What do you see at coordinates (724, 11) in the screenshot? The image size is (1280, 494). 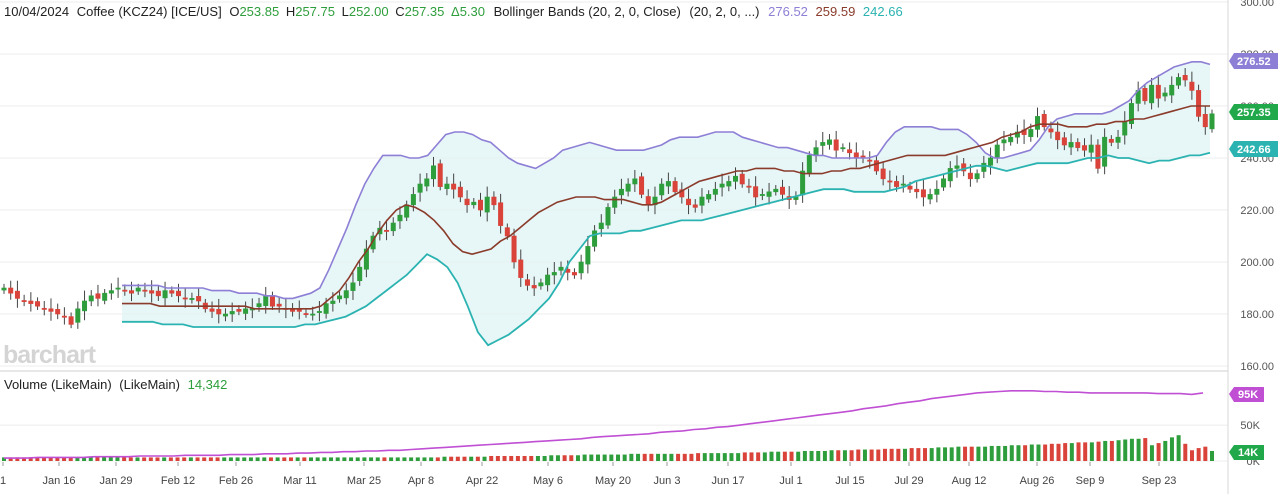 I see `legend-study-params: (20, 2, 0, ...)` at bounding box center [724, 11].